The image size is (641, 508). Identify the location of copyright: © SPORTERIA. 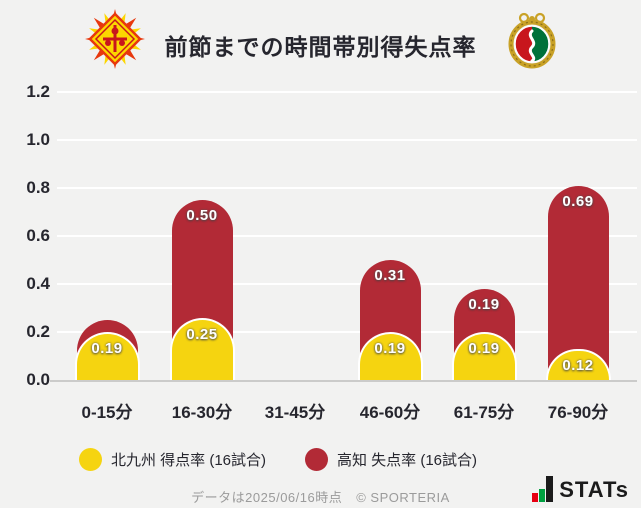
(403, 497).